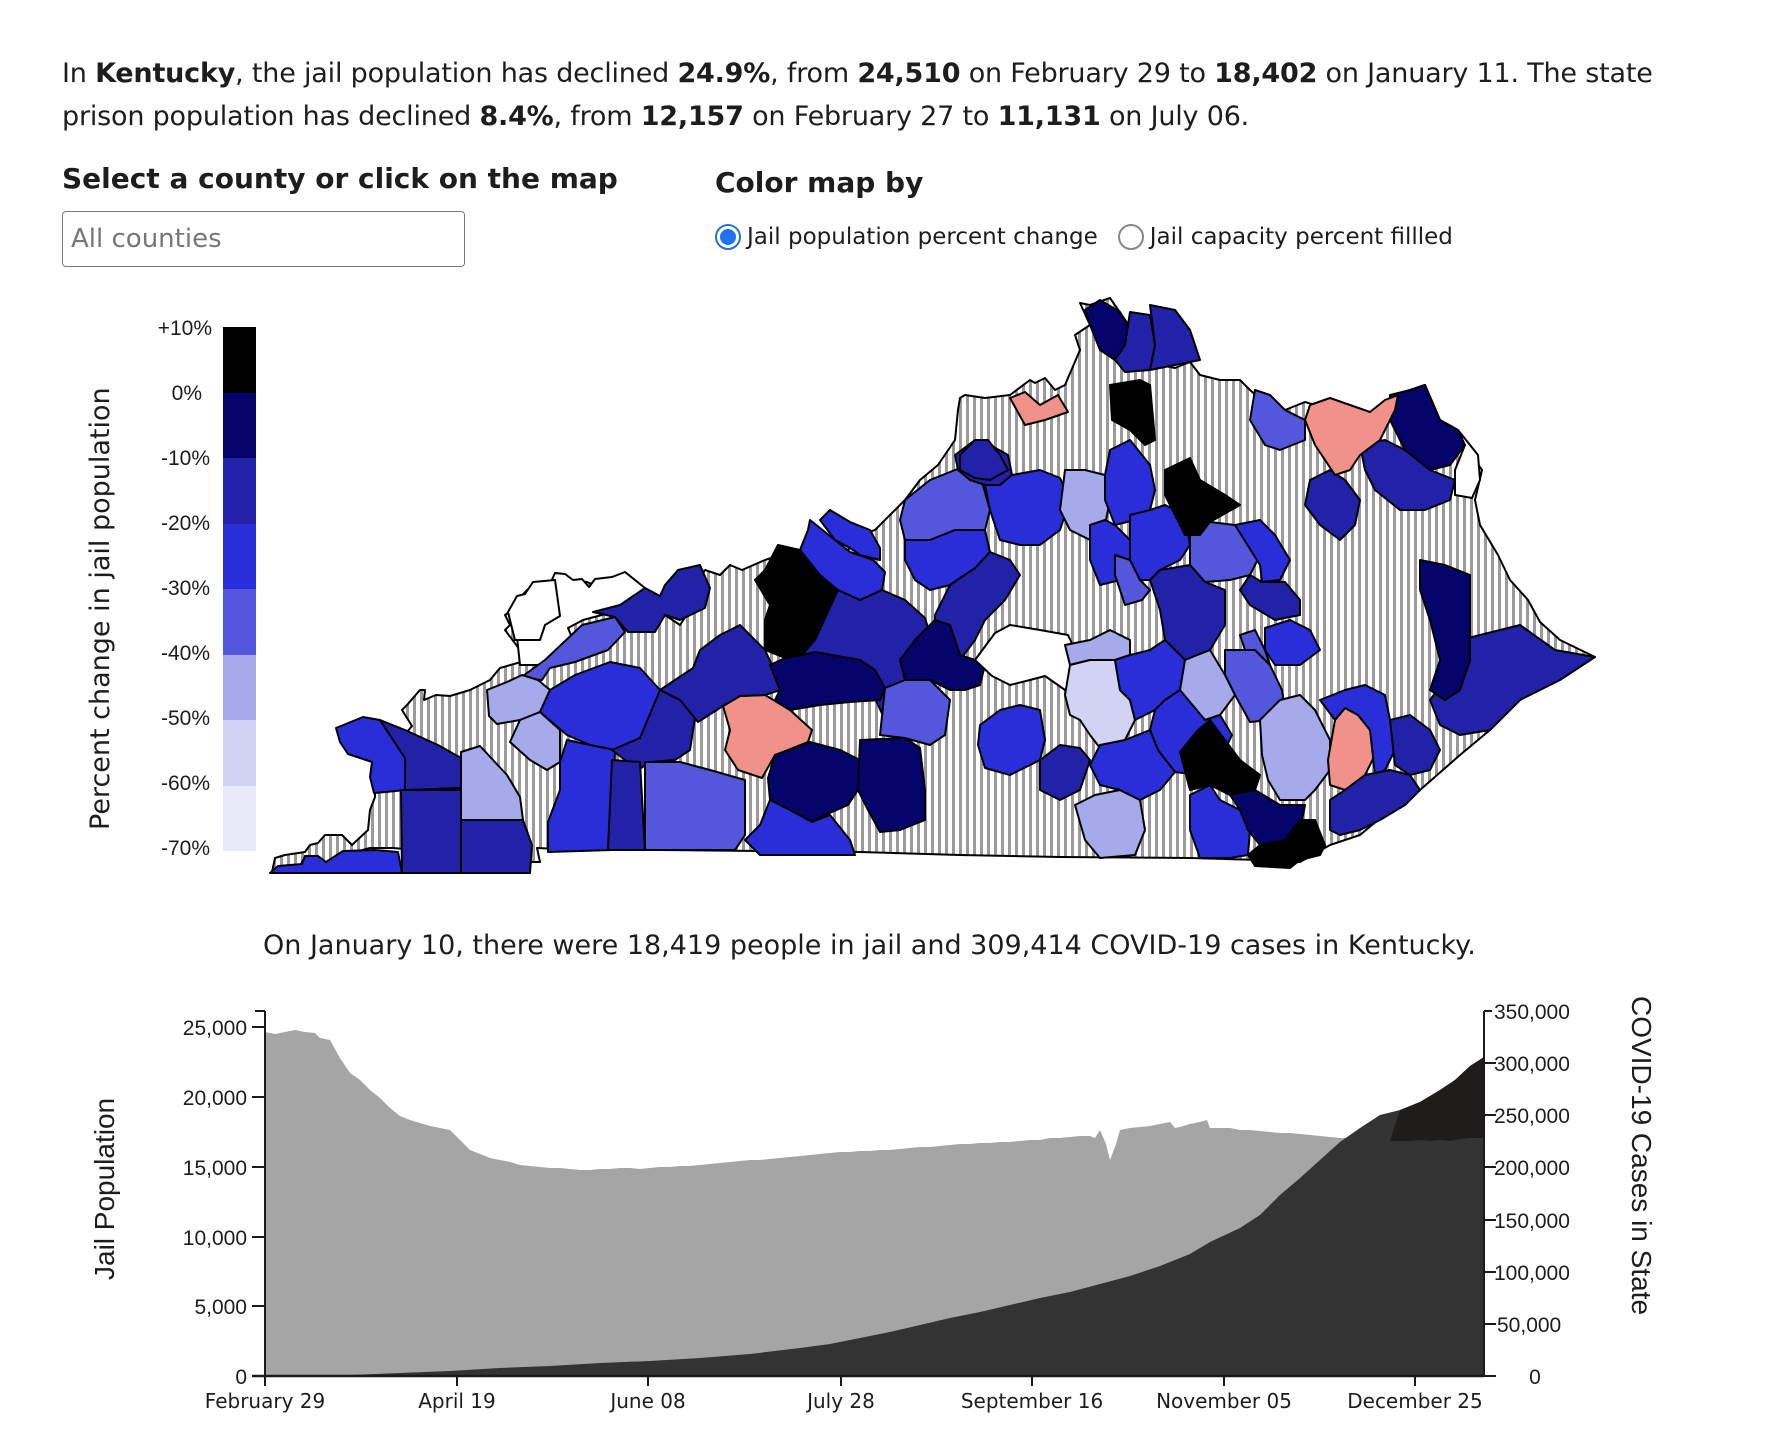 The image size is (1772, 1444). What do you see at coordinates (922, 237) in the screenshot?
I see `radio-label-jail-pop-change: Jail population percent change` at bounding box center [922, 237].